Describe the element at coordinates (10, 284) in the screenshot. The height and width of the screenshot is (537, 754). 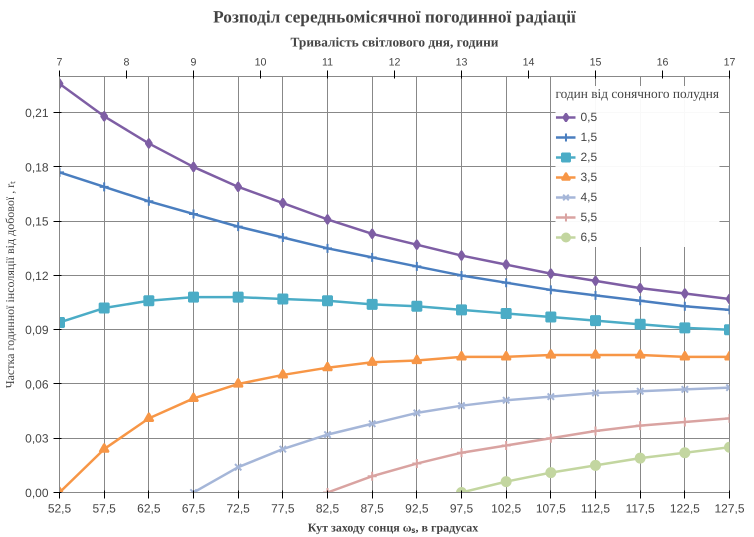
I see `y-axis-title: Частка годинної інсоляції від добової , rₜ` at that location.